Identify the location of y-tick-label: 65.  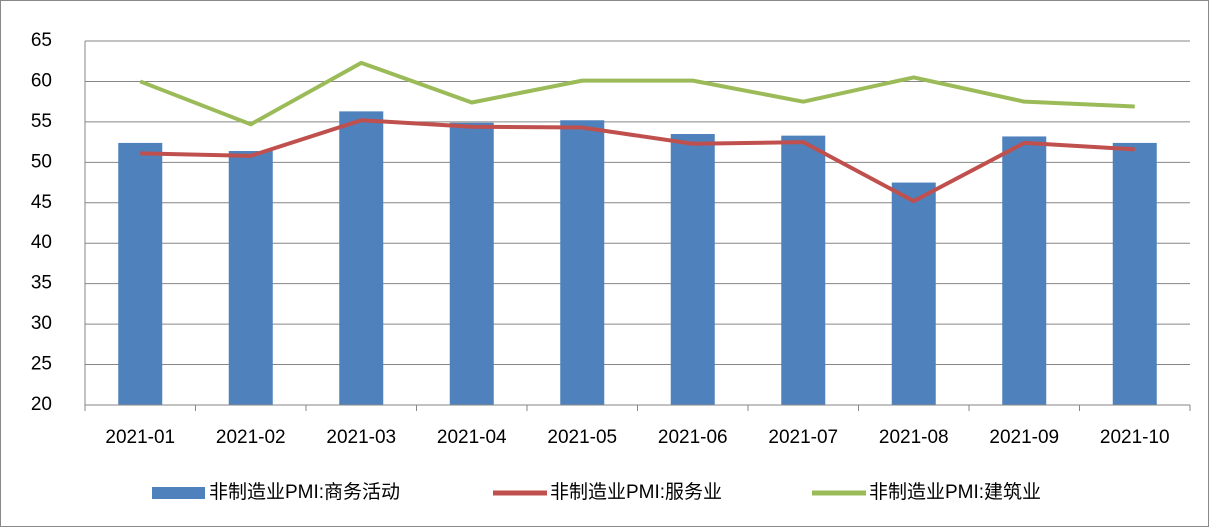
(41, 40).